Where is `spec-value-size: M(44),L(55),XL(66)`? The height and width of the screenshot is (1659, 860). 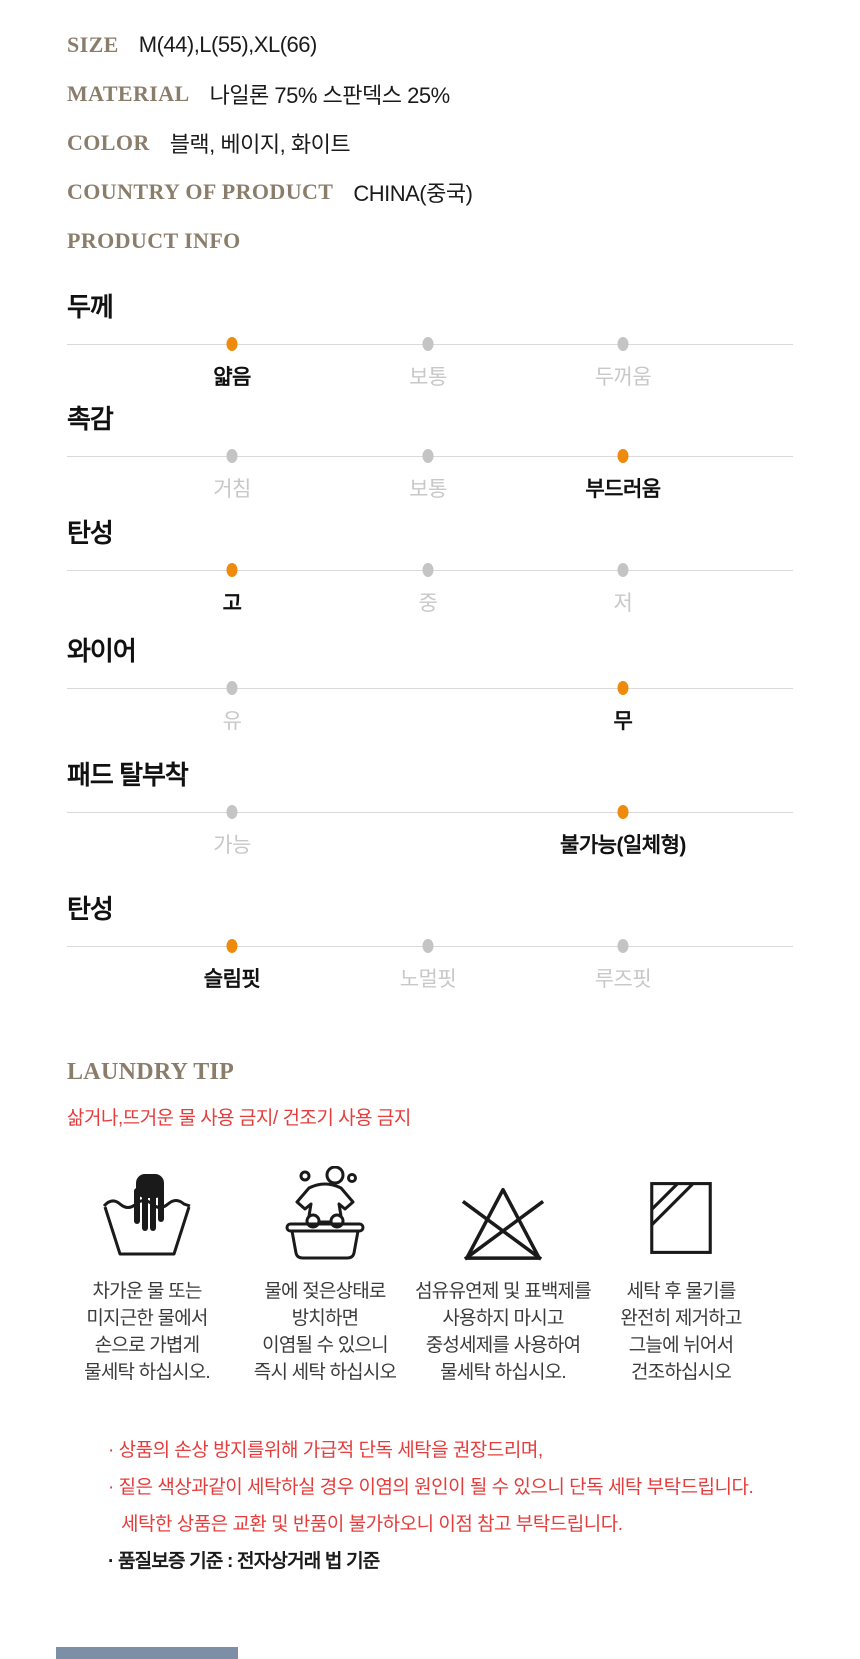
spec-value-size: M(44),L(55),XL(66) is located at coordinates (228, 44).